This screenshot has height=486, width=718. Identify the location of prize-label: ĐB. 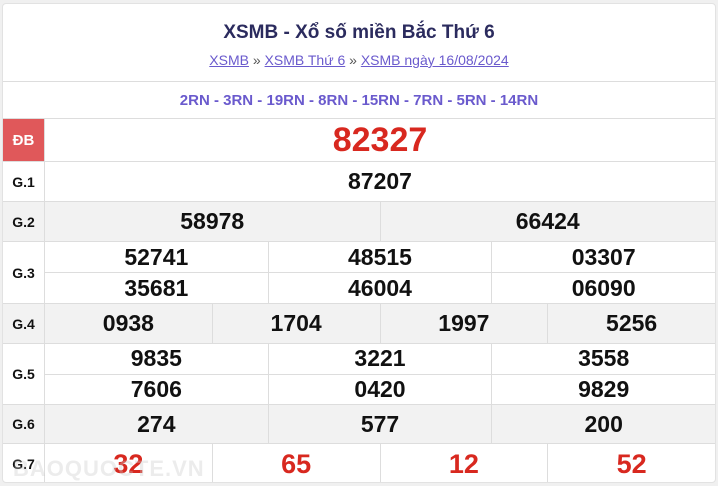
(24, 140).